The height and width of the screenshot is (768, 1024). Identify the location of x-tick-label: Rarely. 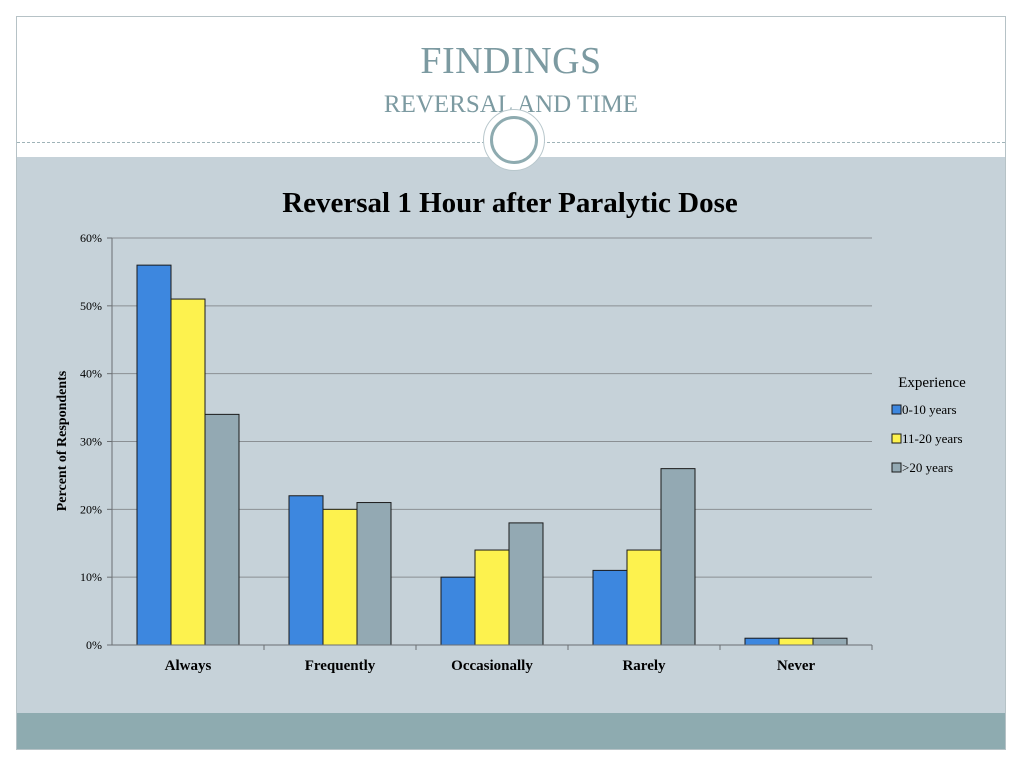
(644, 666).